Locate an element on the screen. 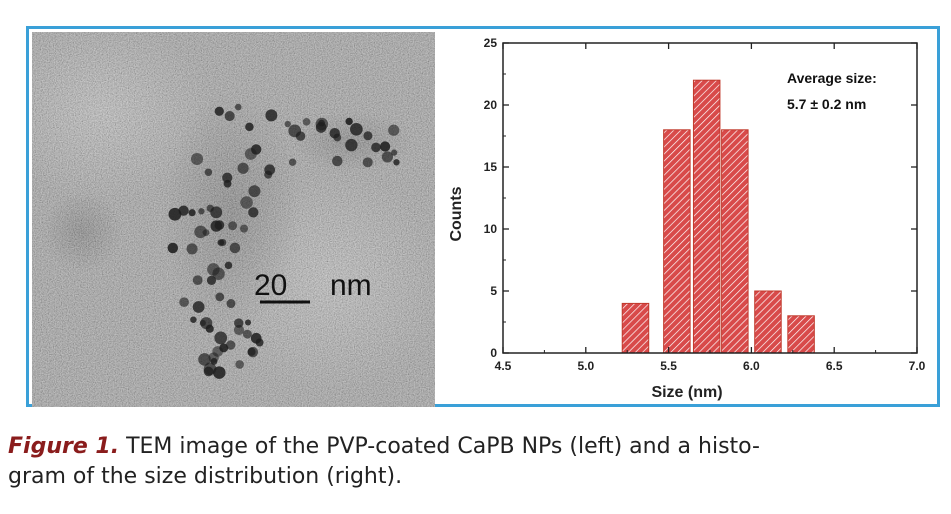 This screenshot has width=951, height=514. figure-label: Figure 1. is located at coordinates (64, 446).